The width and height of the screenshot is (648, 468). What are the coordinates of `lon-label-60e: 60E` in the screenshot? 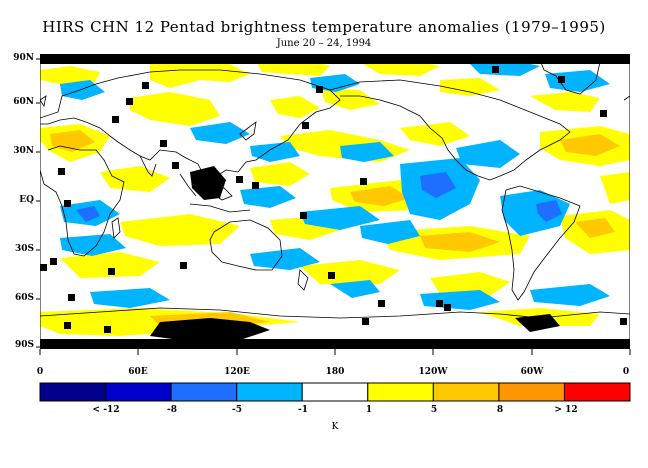 It's located at (138, 372).